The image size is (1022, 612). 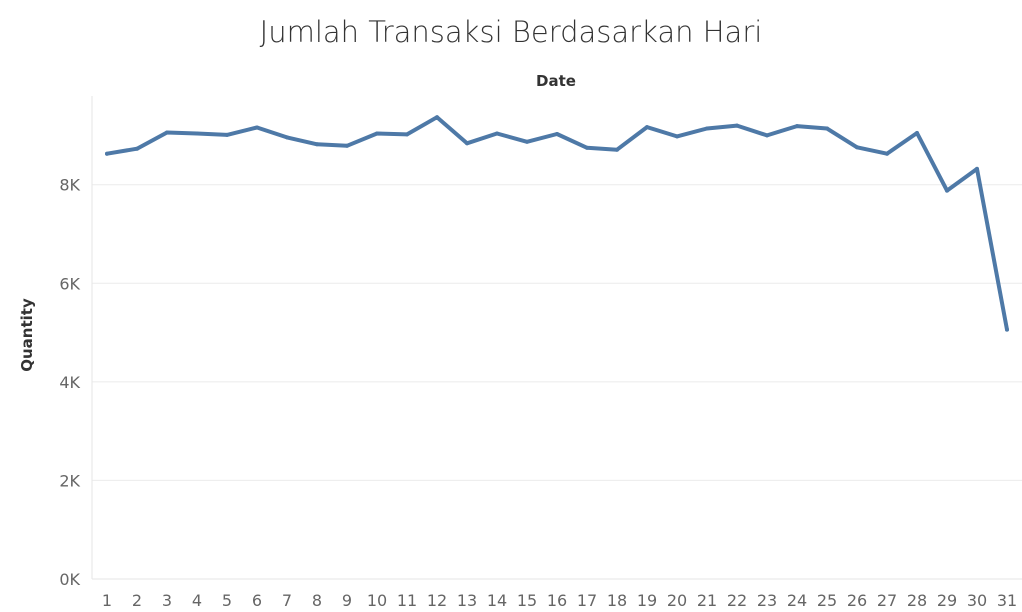 I want to click on y-tick-label: 4K, so click(x=69, y=382).